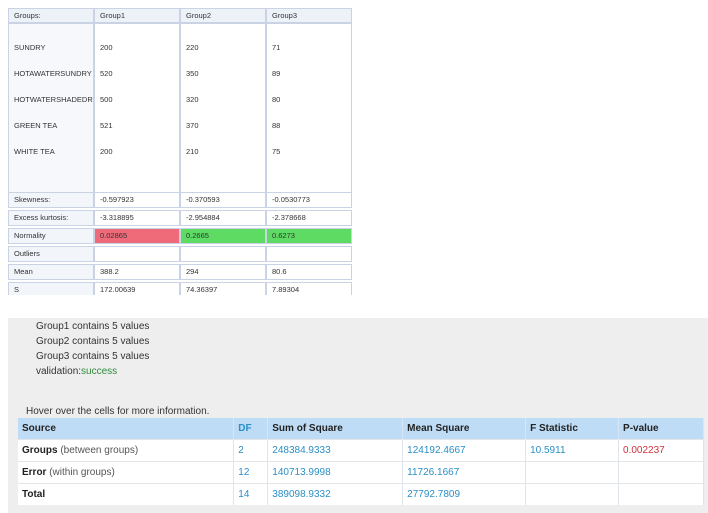  I want to click on source-name: Total, so click(34, 494).